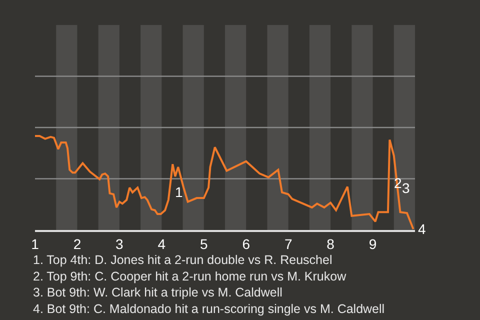 This screenshot has width=480, height=320. What do you see at coordinates (204, 244) in the screenshot?
I see `x-tick-label: 5` at bounding box center [204, 244].